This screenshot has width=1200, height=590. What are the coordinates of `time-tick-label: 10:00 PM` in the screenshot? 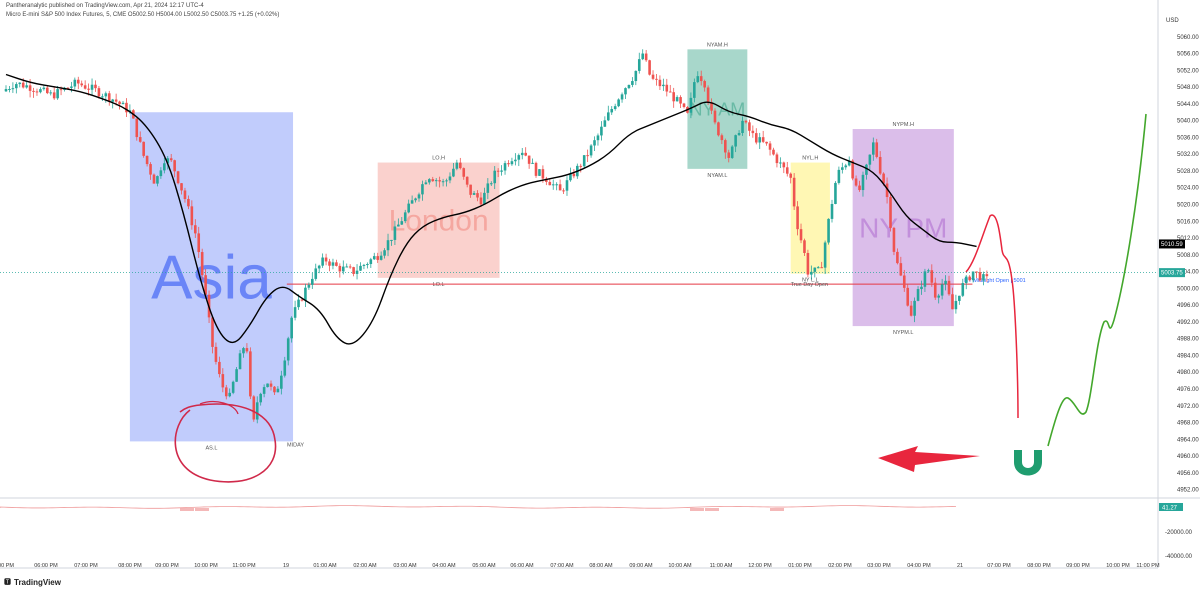 It's located at (206, 566).